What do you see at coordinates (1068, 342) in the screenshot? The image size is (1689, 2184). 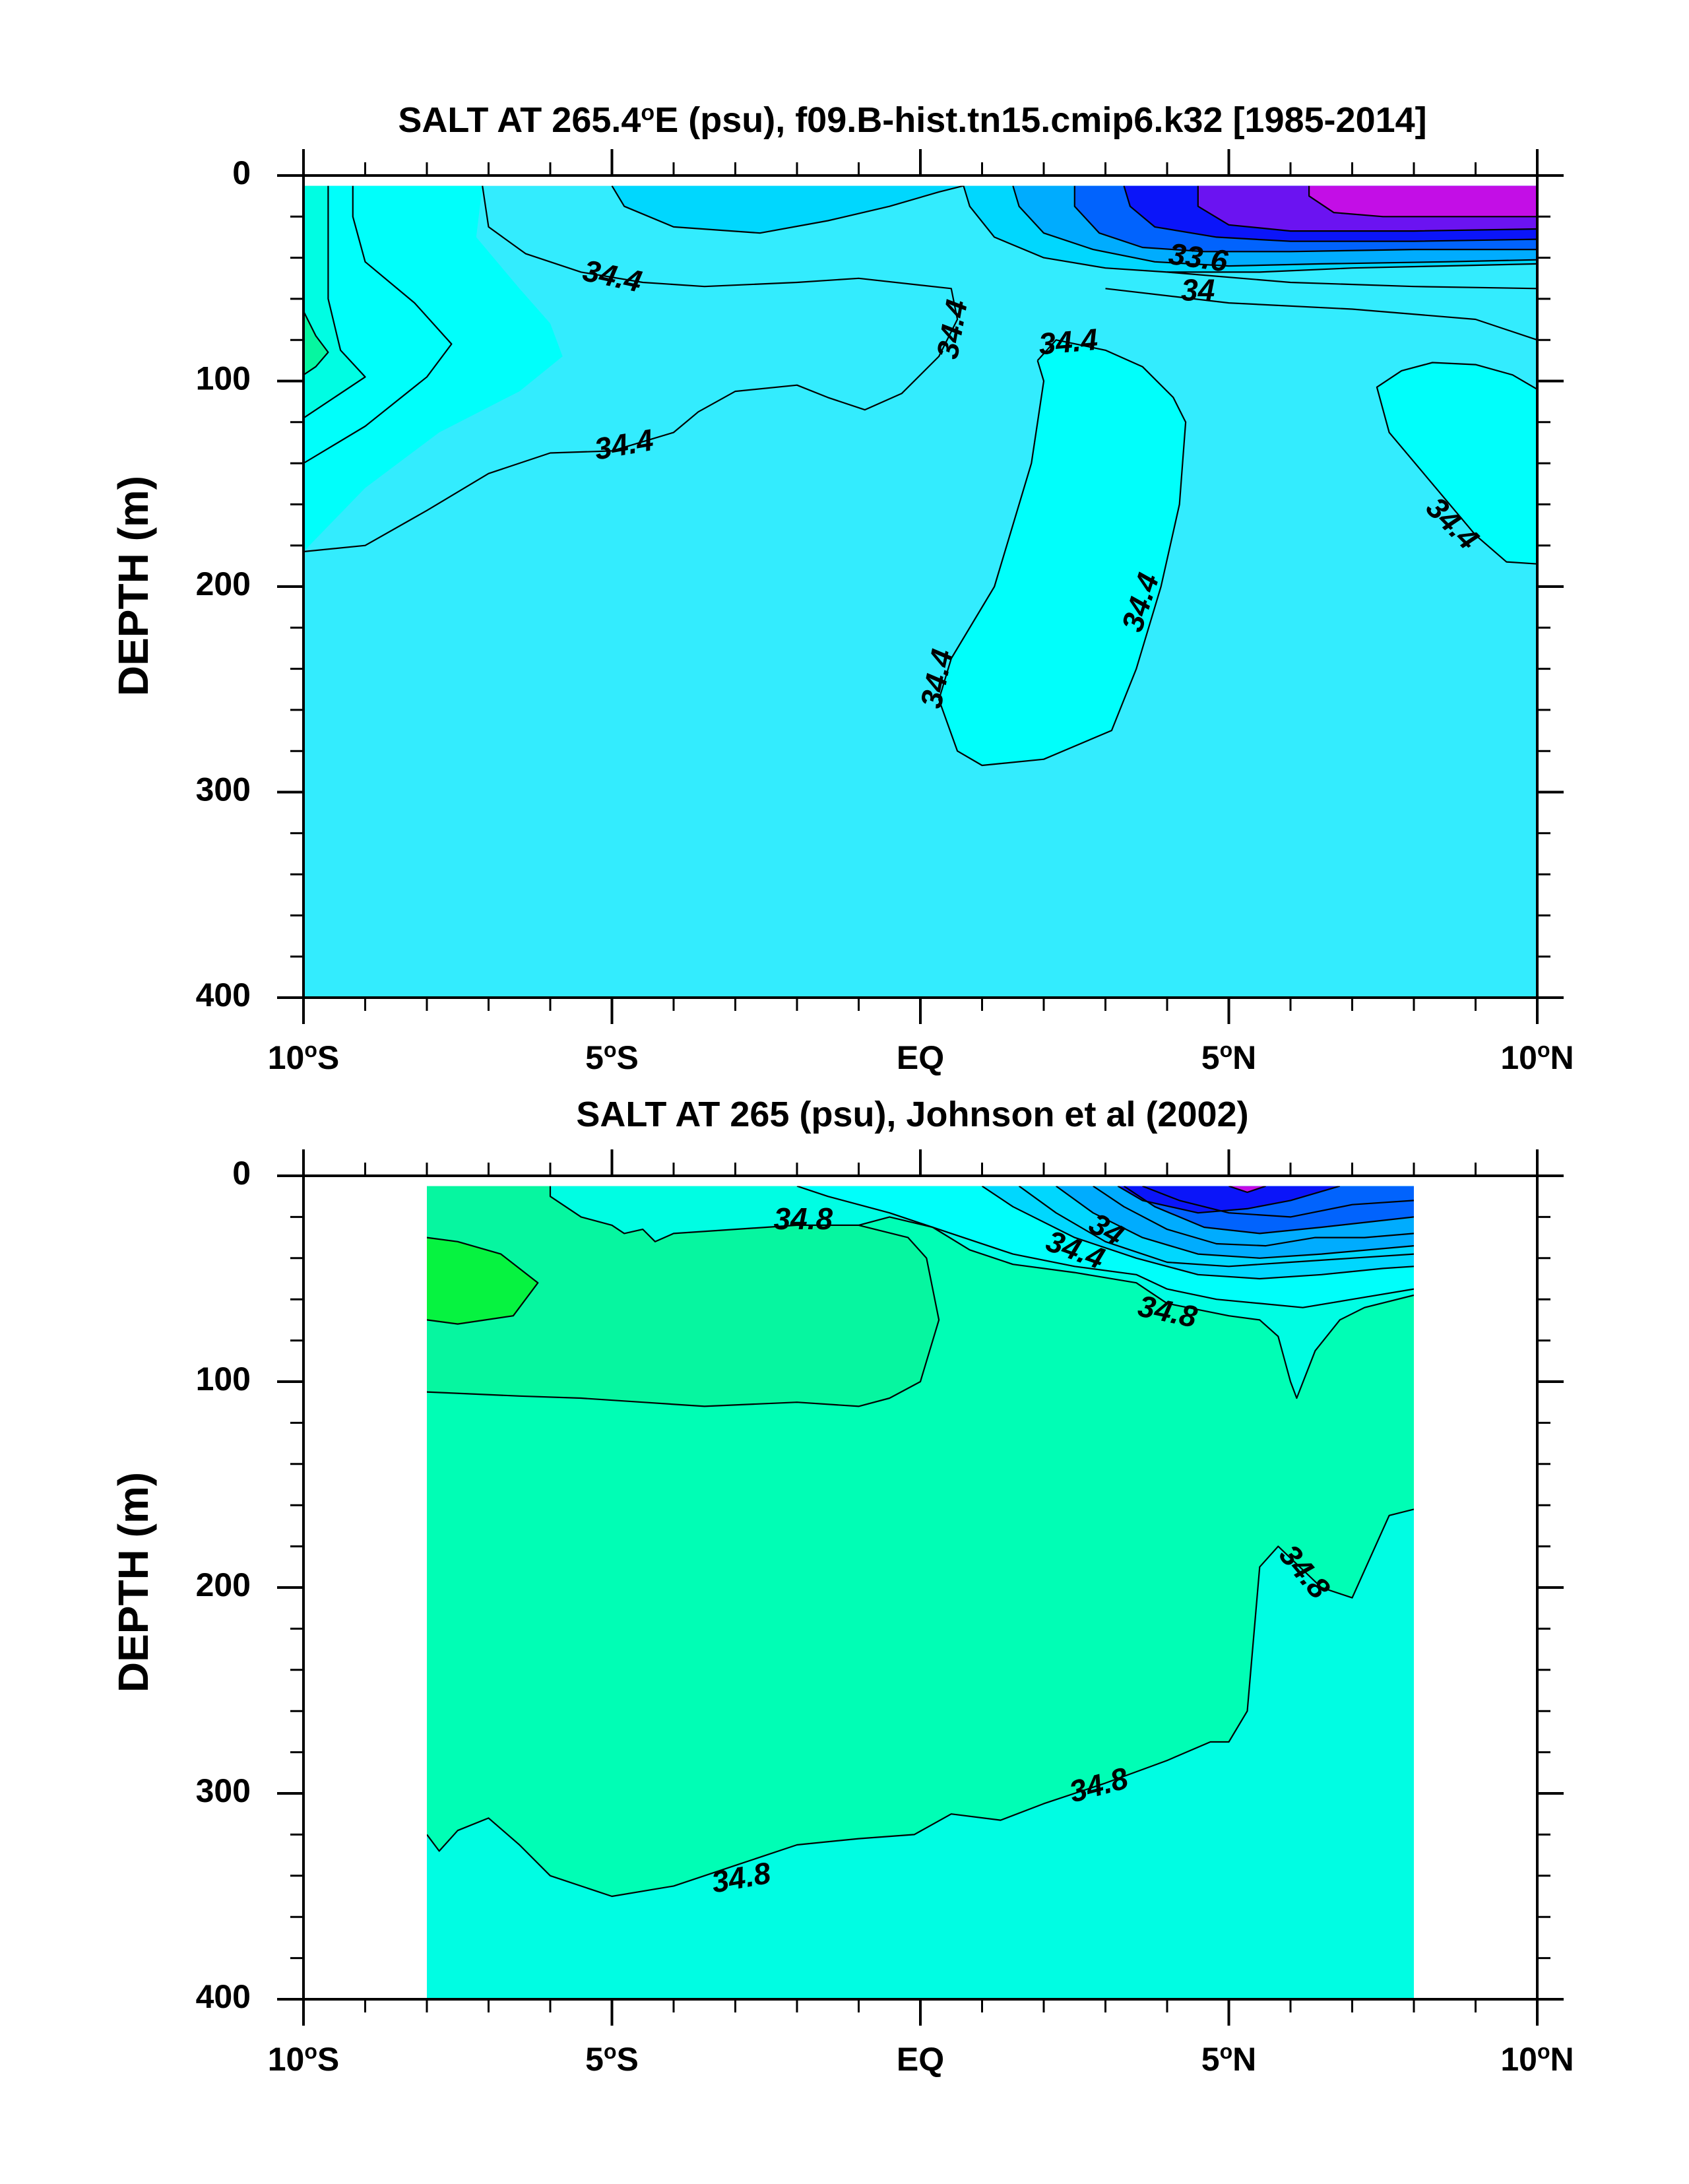 I see `contour-label: 34.4` at bounding box center [1068, 342].